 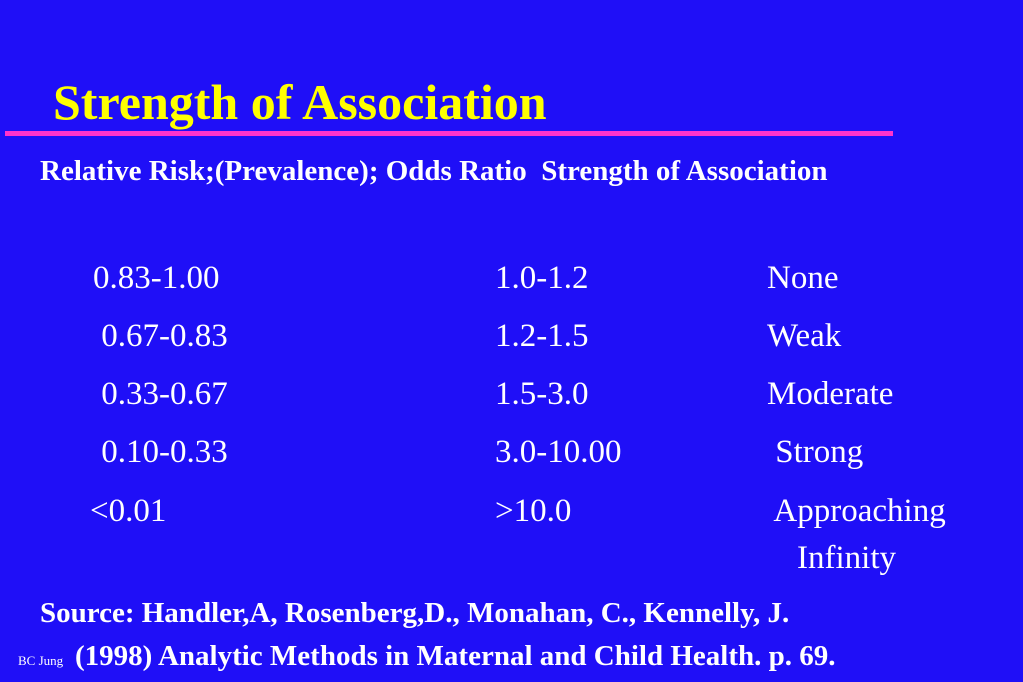 What do you see at coordinates (160, 394) in the screenshot?
I see `row-3-low-range: 0.33-0.67` at bounding box center [160, 394].